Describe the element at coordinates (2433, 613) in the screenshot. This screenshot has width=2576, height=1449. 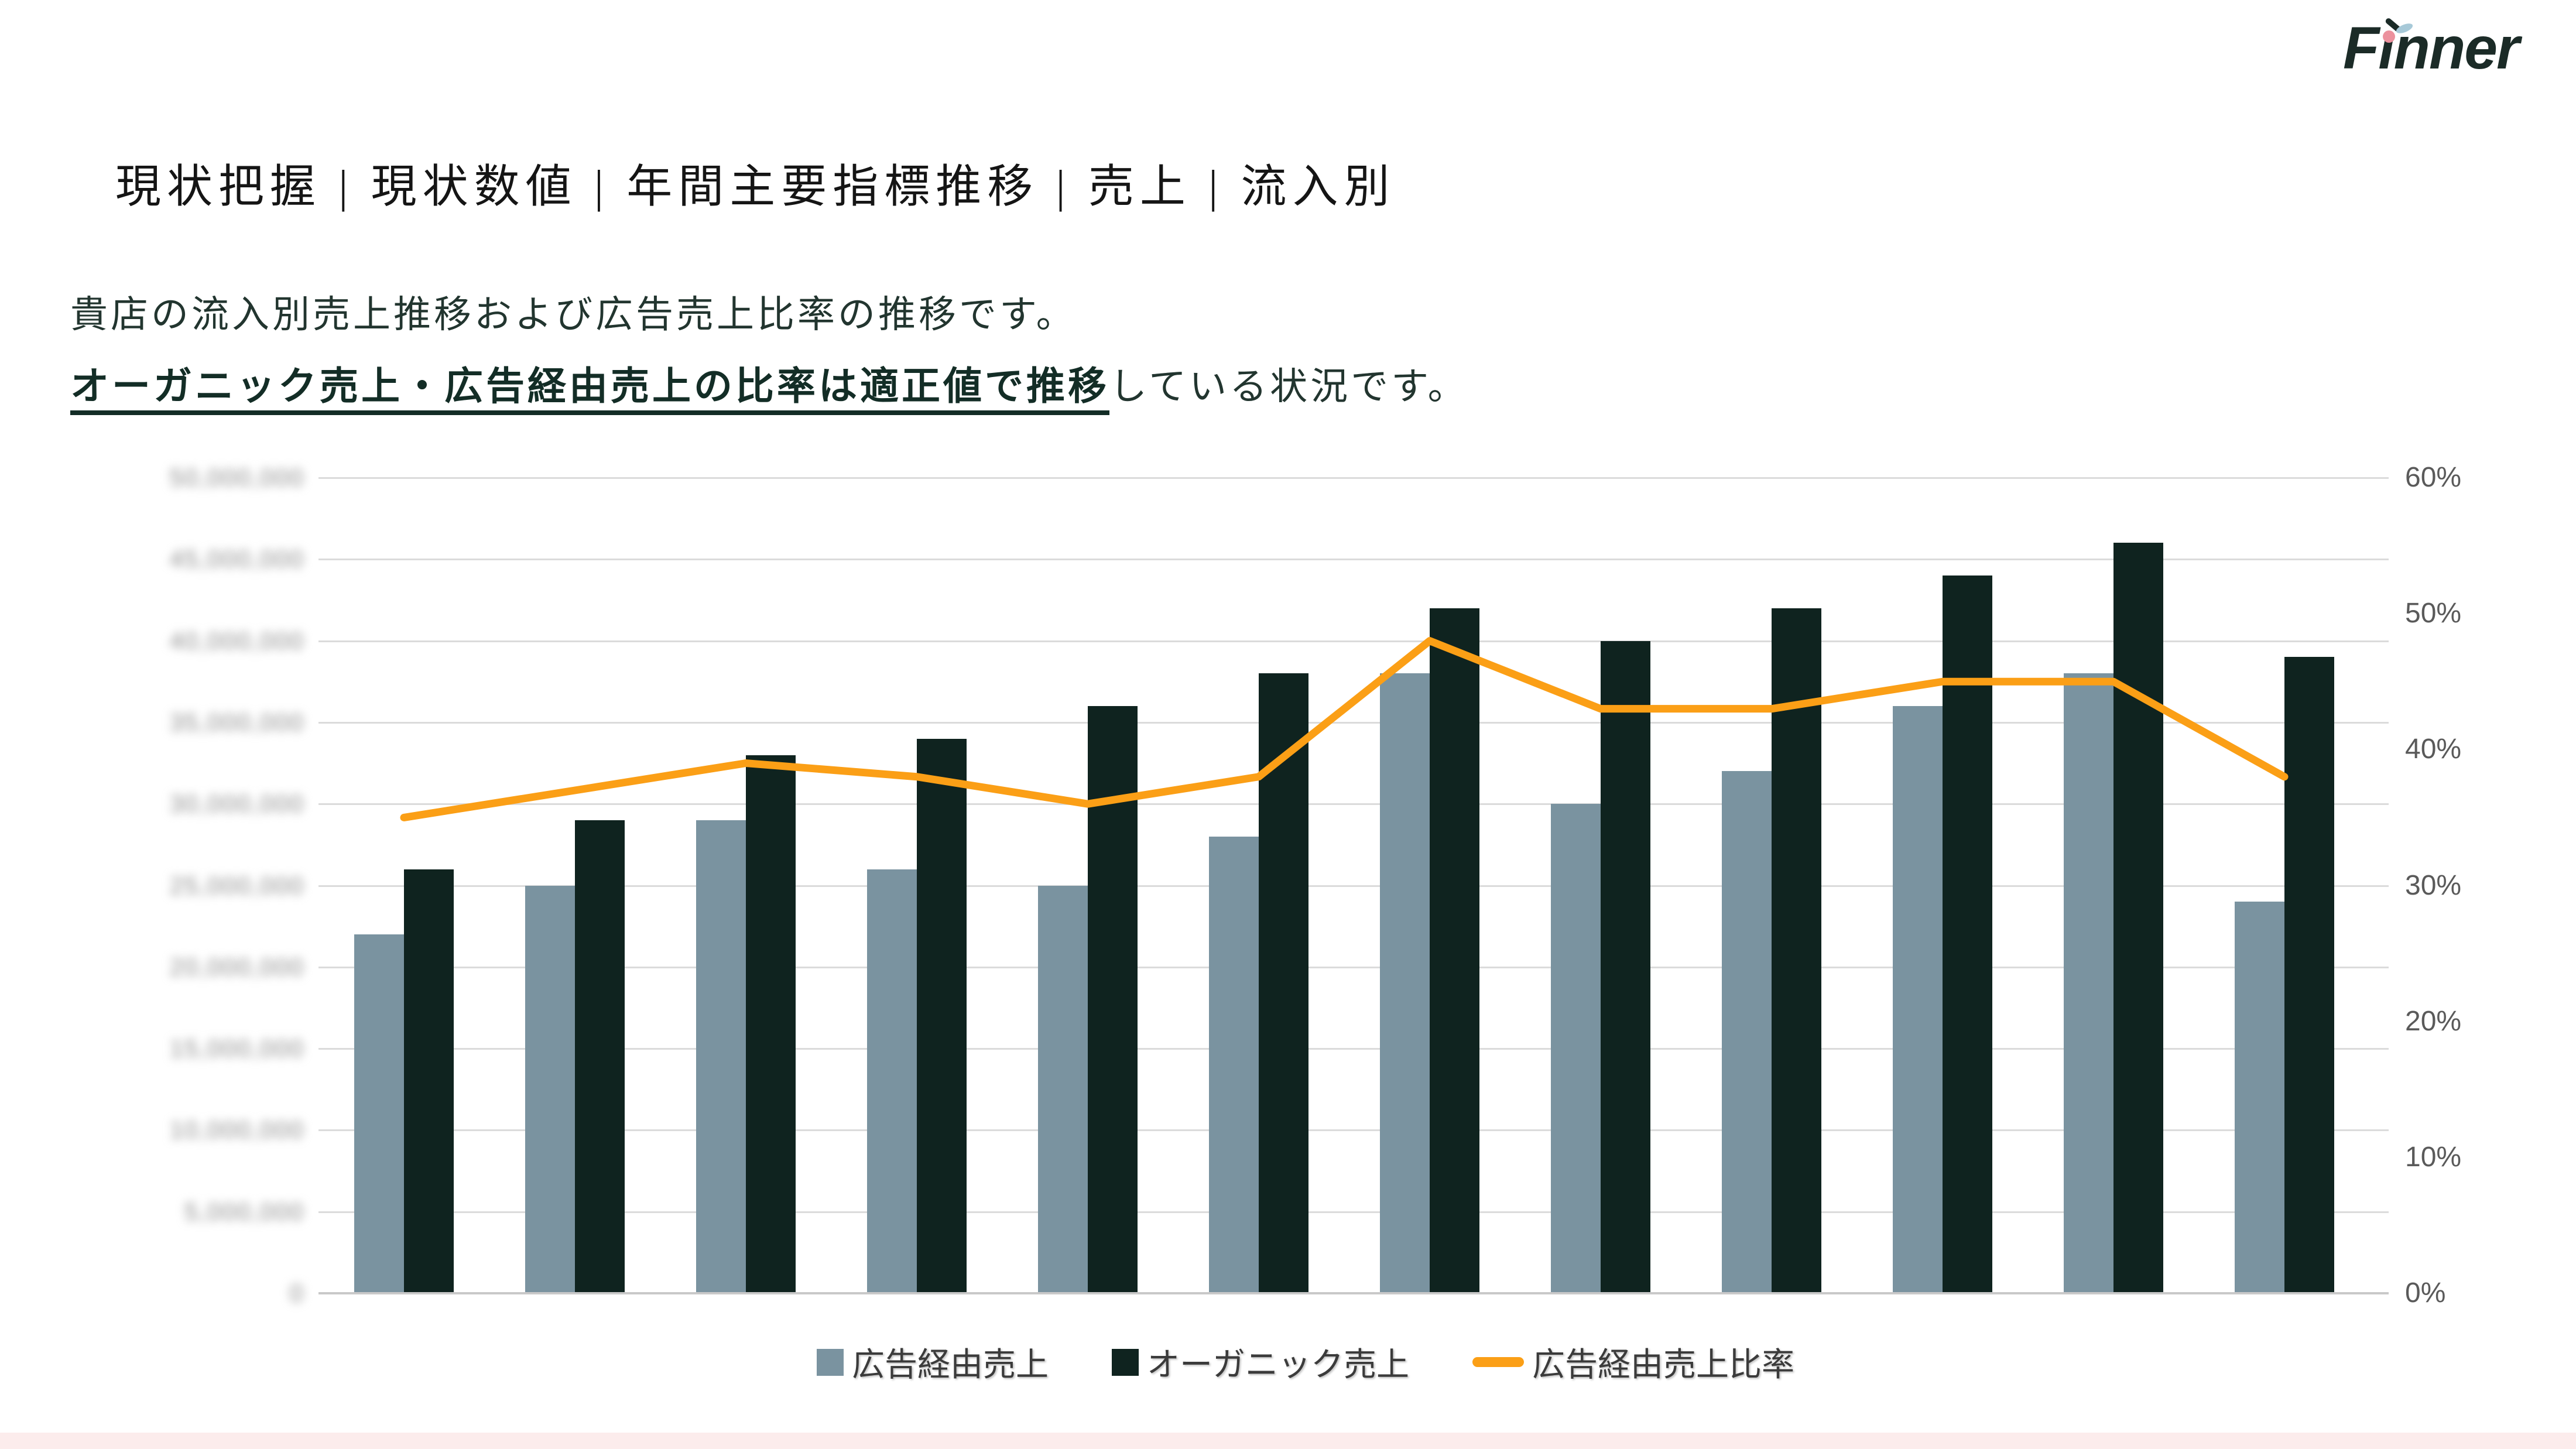
I see `y-right-tick: 50%` at that location.